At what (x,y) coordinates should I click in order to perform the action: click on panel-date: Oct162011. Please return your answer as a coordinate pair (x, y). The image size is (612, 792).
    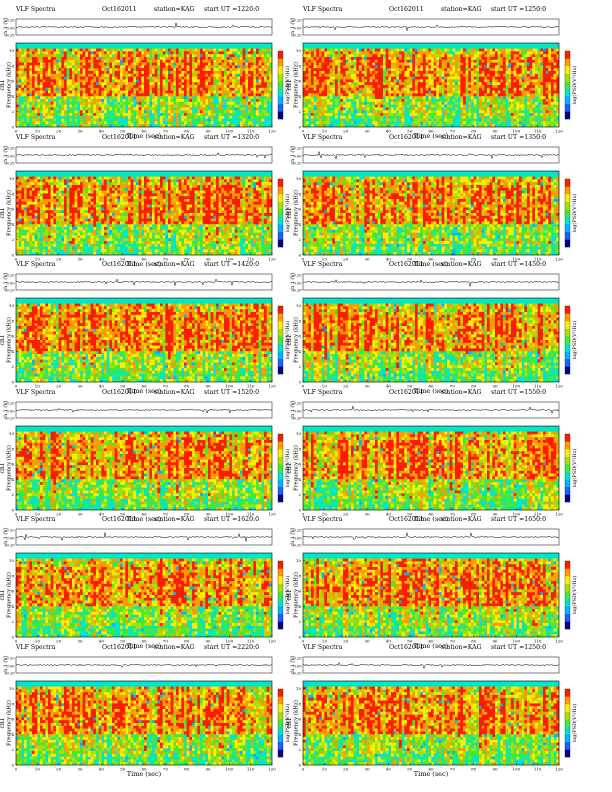
    Looking at the image, I should click on (119, 137).